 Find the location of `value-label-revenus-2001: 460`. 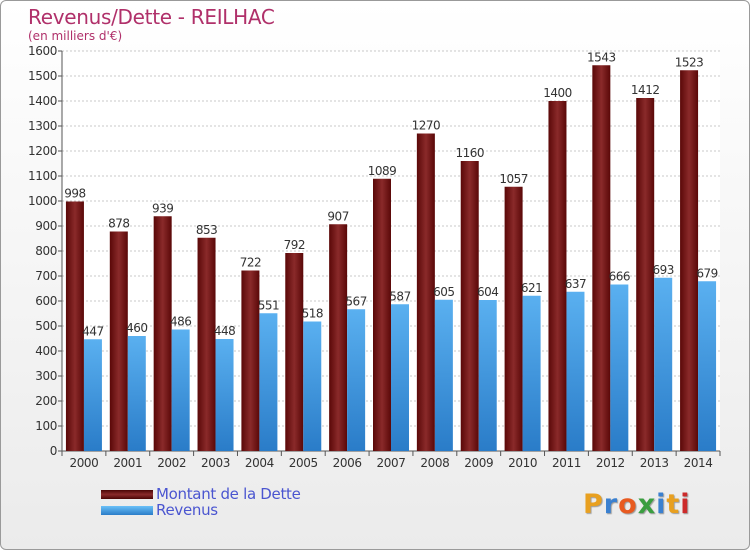

value-label-revenus-2001: 460 is located at coordinates (136, 328).